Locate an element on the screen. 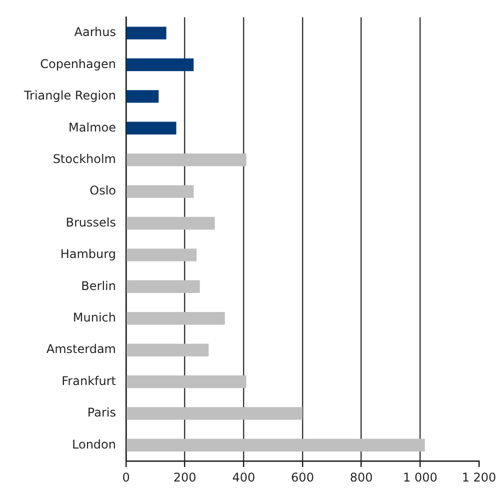 This screenshot has height=493, width=501. y-tick-label: Triangle Region is located at coordinates (69, 95).